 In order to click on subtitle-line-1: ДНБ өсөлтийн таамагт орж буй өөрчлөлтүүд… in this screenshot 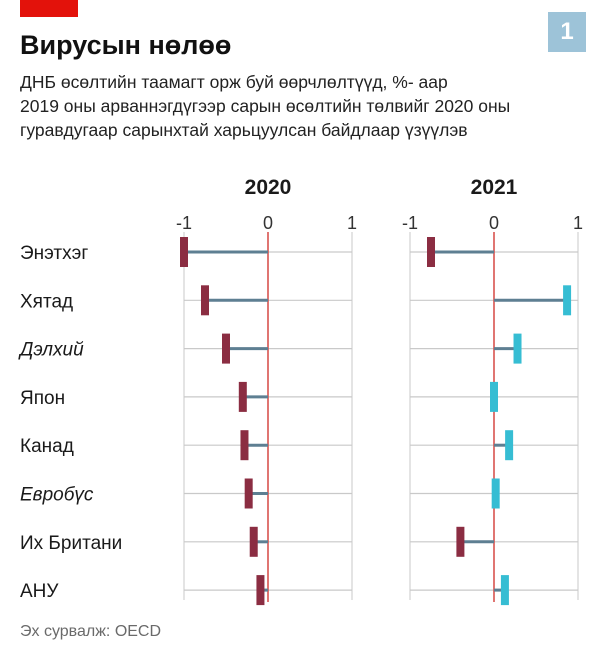, I will do `click(234, 82)`.